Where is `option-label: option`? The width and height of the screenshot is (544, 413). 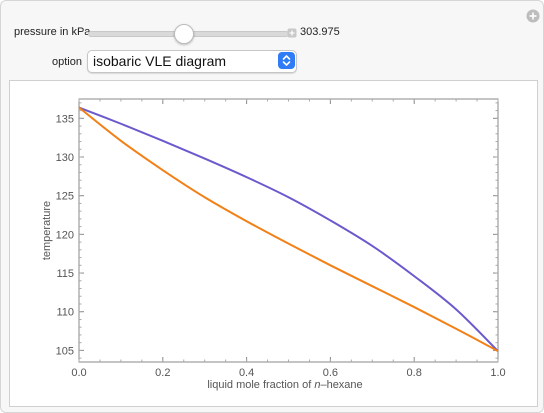 option-label: option is located at coordinates (67, 62).